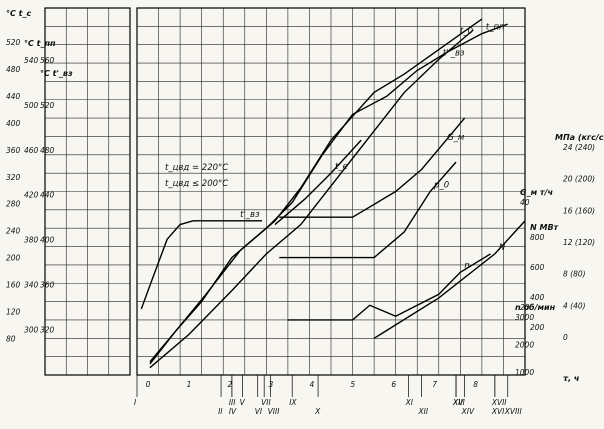 The height and width of the screenshot is (429, 604). I want to click on series-label: t'_вз, so click(250, 215).